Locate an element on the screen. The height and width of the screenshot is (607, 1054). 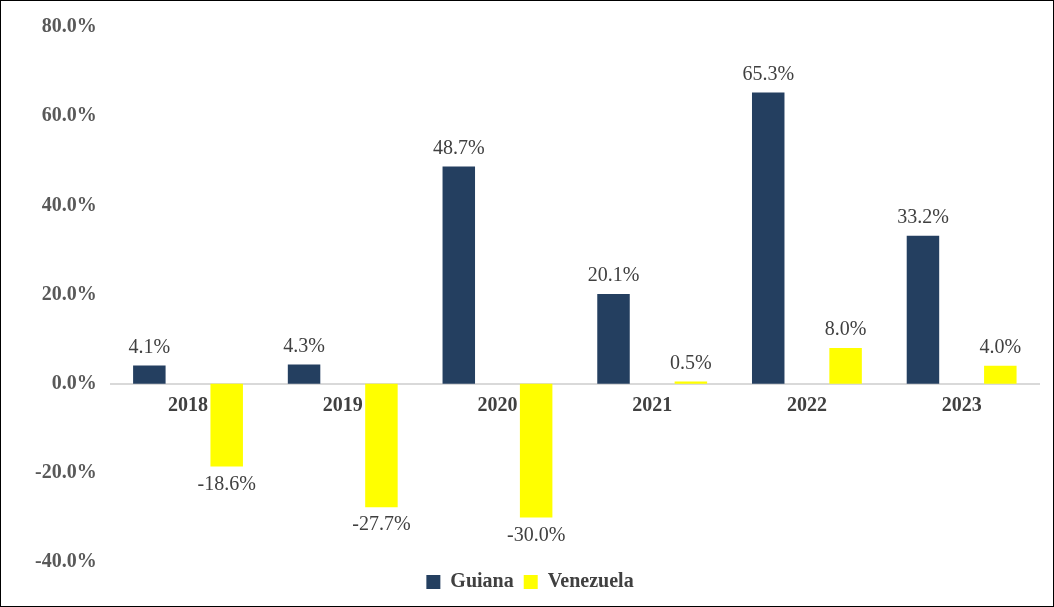
data-label: 4.1% is located at coordinates (149, 345).